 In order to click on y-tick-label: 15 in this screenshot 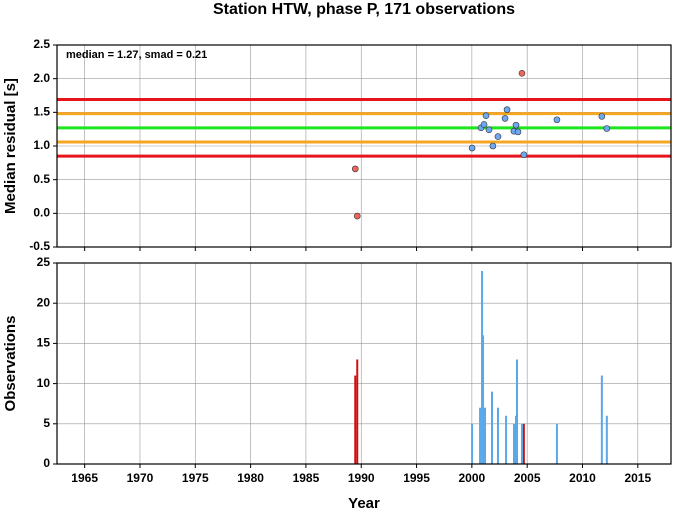, I will do `click(44, 343)`.